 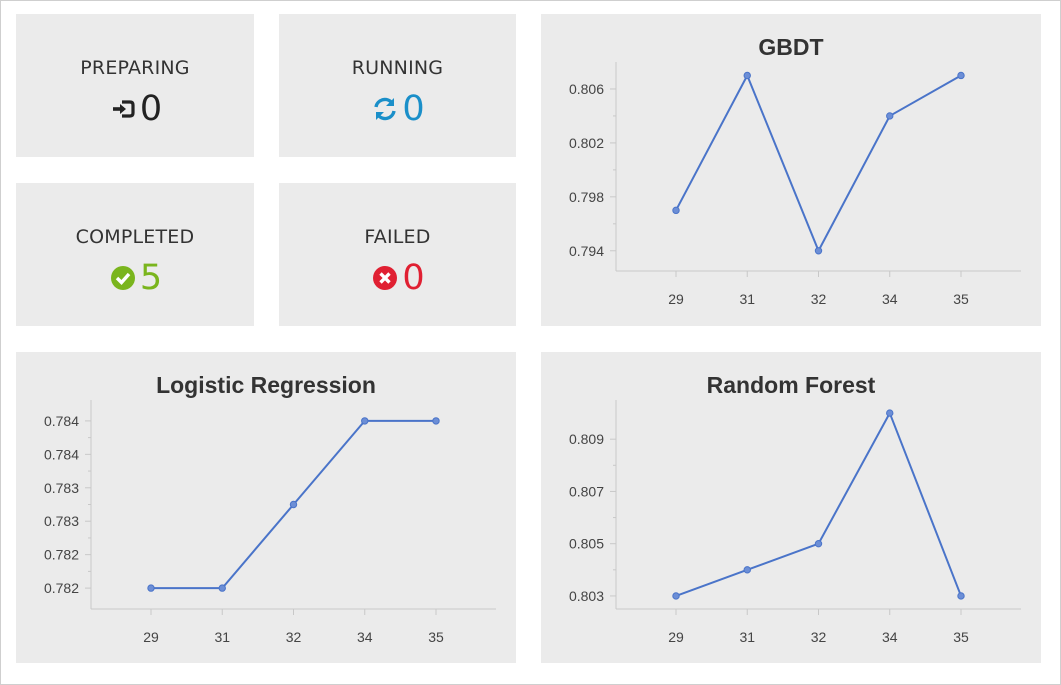 What do you see at coordinates (135, 254) in the screenshot?
I see `stat-card-completed: COMPLETED 5` at bounding box center [135, 254].